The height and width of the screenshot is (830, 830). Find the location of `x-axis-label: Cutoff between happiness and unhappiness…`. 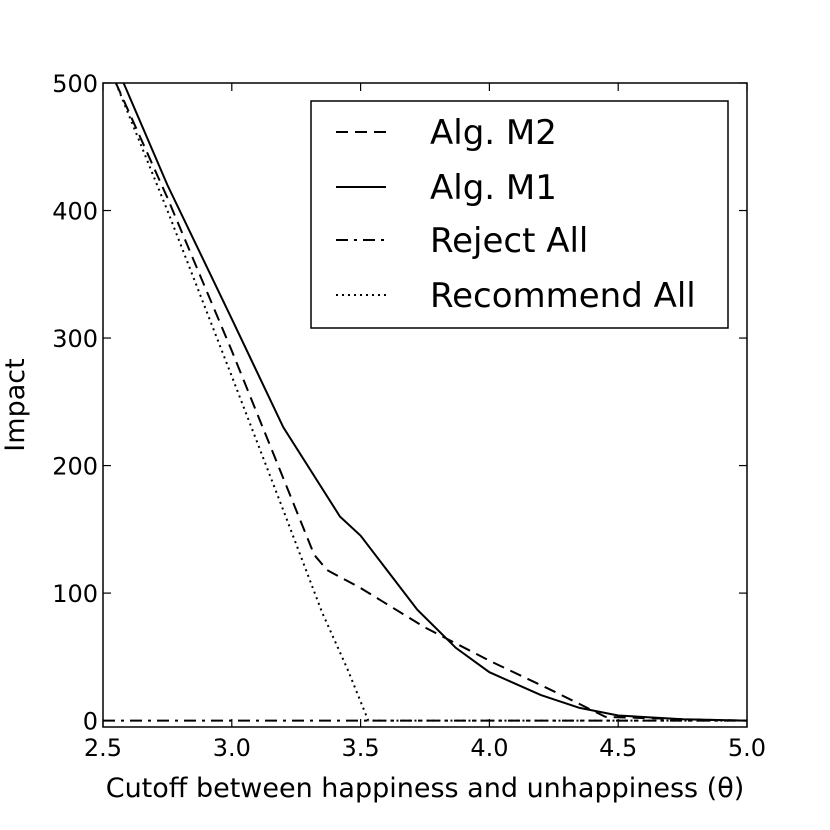

x-axis-label: Cutoff between happiness and unhappiness… is located at coordinates (425, 788).